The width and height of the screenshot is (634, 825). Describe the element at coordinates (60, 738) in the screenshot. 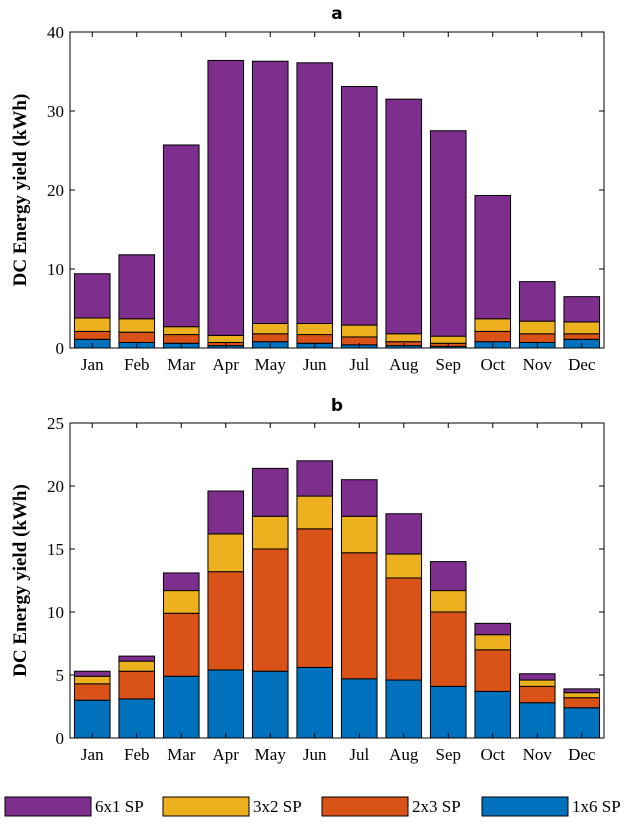

I see `chart-b-ytick-label: 0` at that location.